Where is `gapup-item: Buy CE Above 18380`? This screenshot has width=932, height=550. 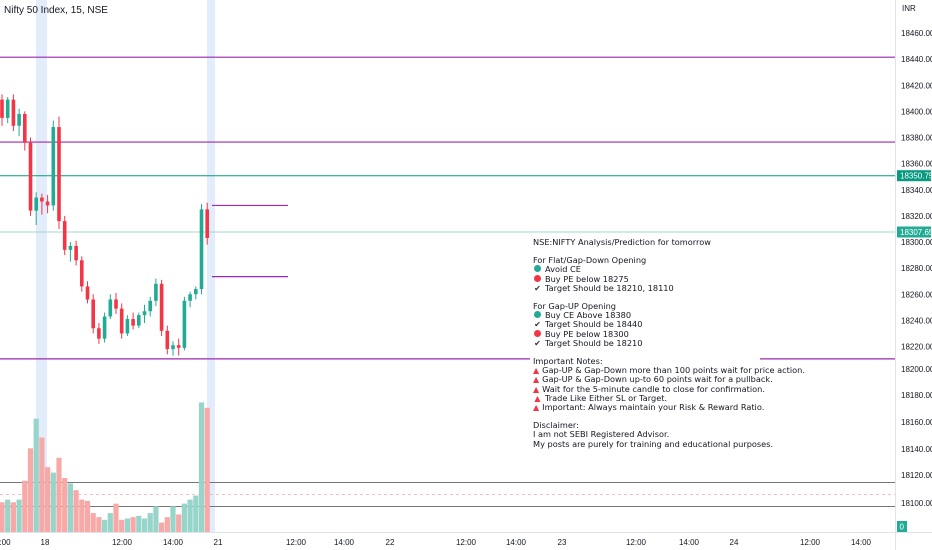 gapup-item: Buy CE Above 18380 is located at coordinates (645, 315).